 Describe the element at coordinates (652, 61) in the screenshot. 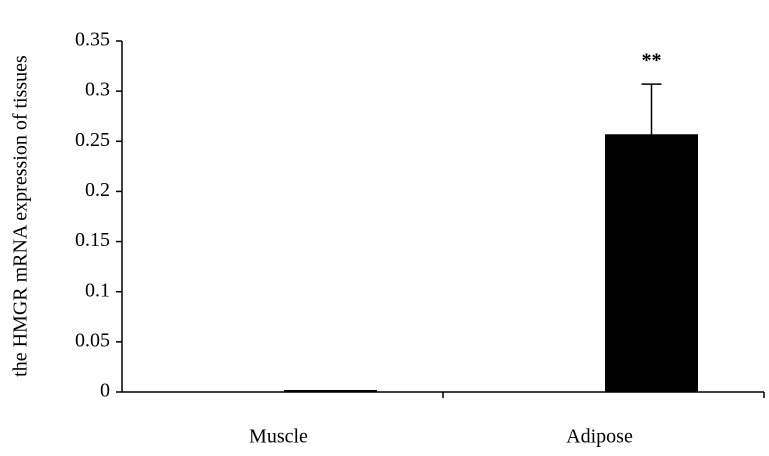

I see `annotation: **` at that location.